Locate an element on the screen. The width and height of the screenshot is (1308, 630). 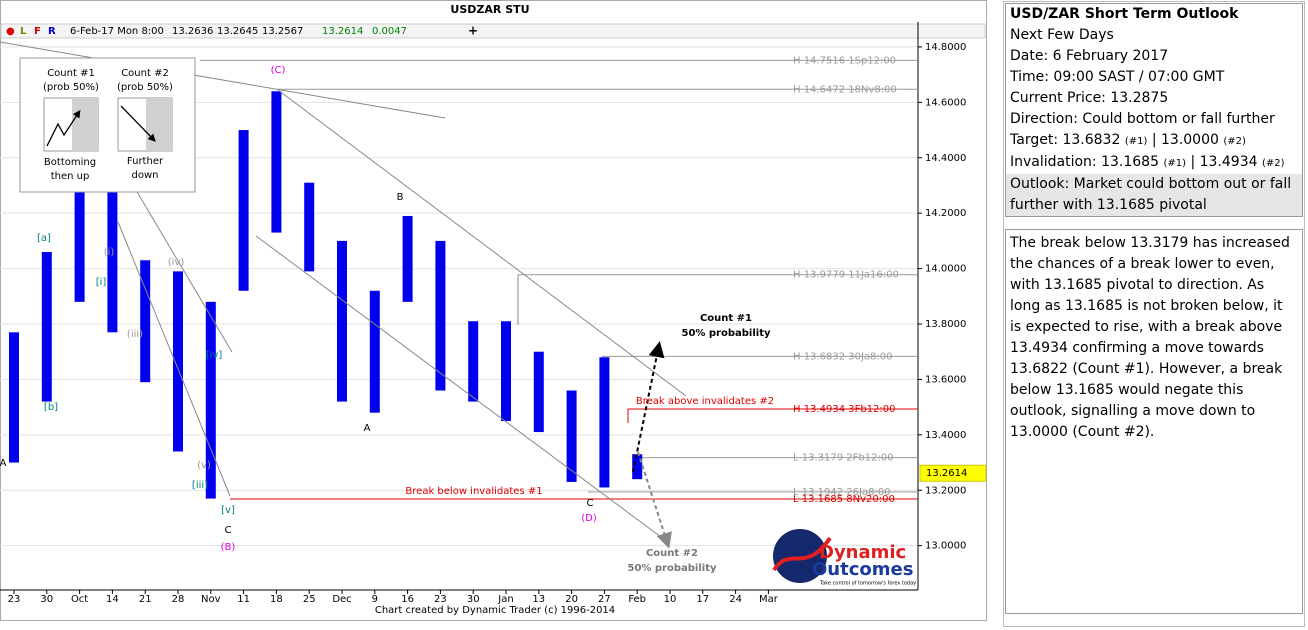
annotation: (B) is located at coordinates (228, 547).